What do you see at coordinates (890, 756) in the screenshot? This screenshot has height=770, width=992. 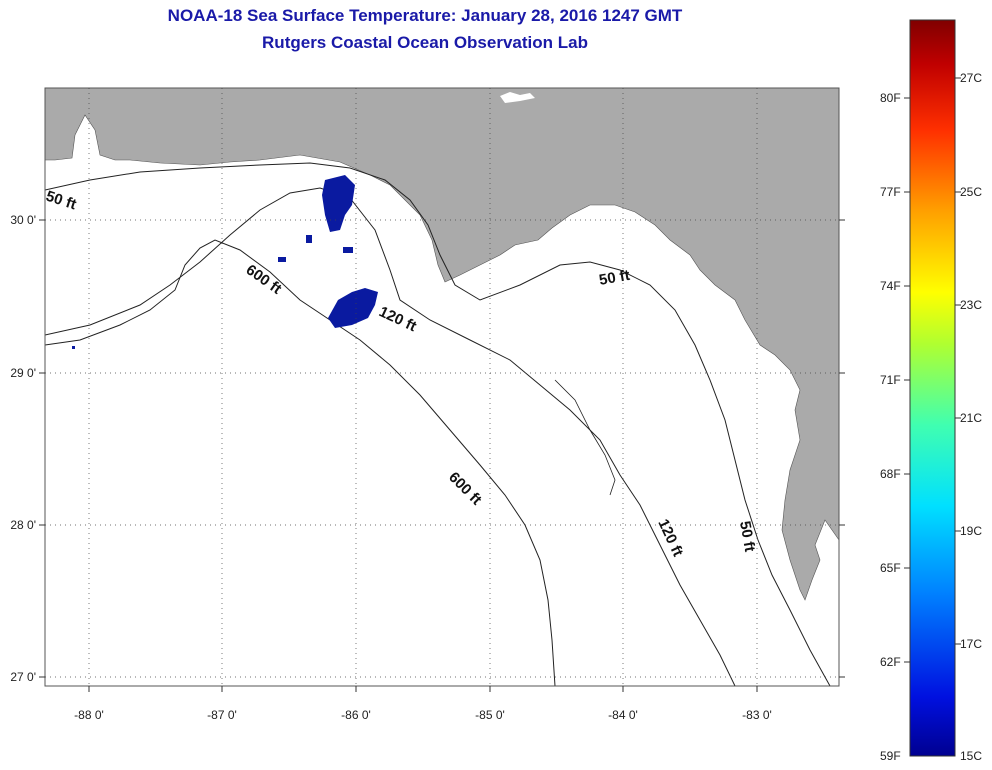 I see `colorbar-f-label: 59F` at bounding box center [890, 756].